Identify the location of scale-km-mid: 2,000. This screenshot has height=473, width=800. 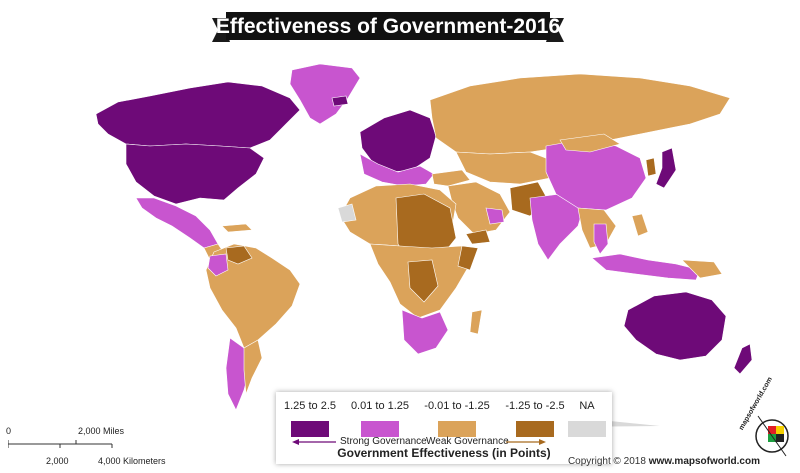
(57, 461).